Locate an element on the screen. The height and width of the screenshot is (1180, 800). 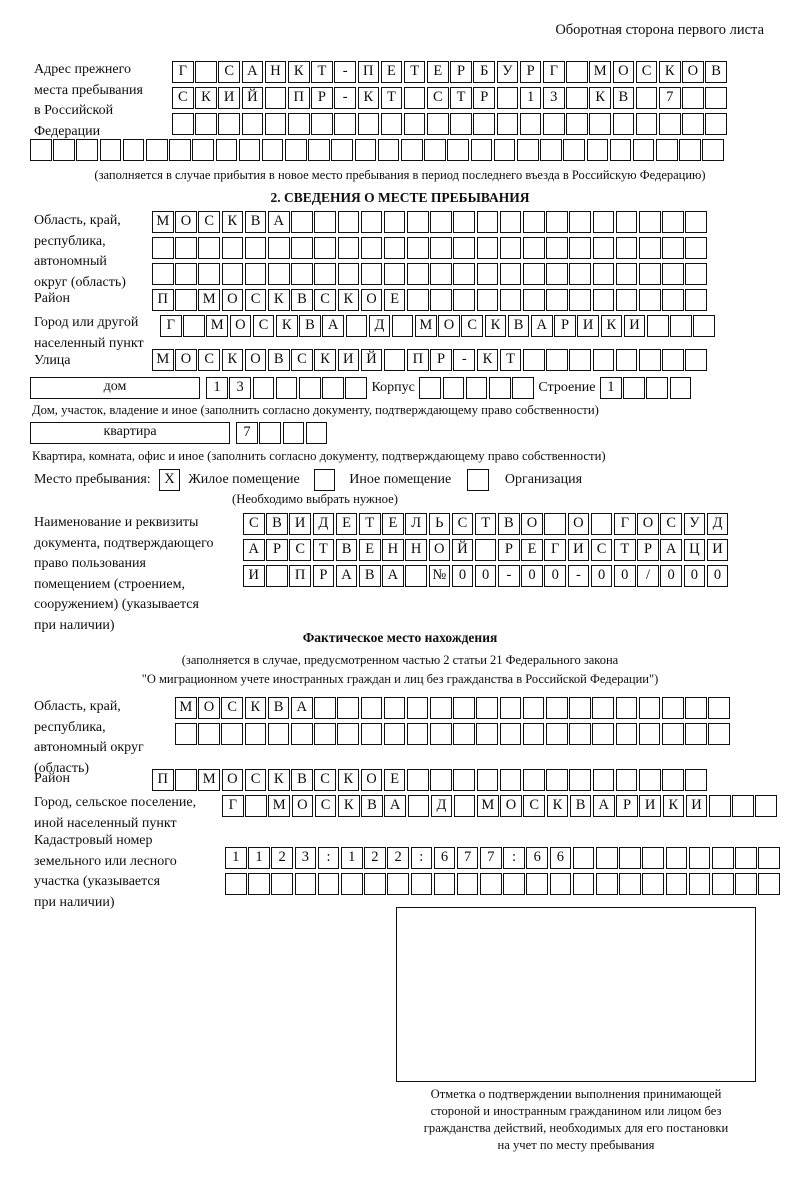
flat-row: квартира 7 is located at coordinates (179, 433).